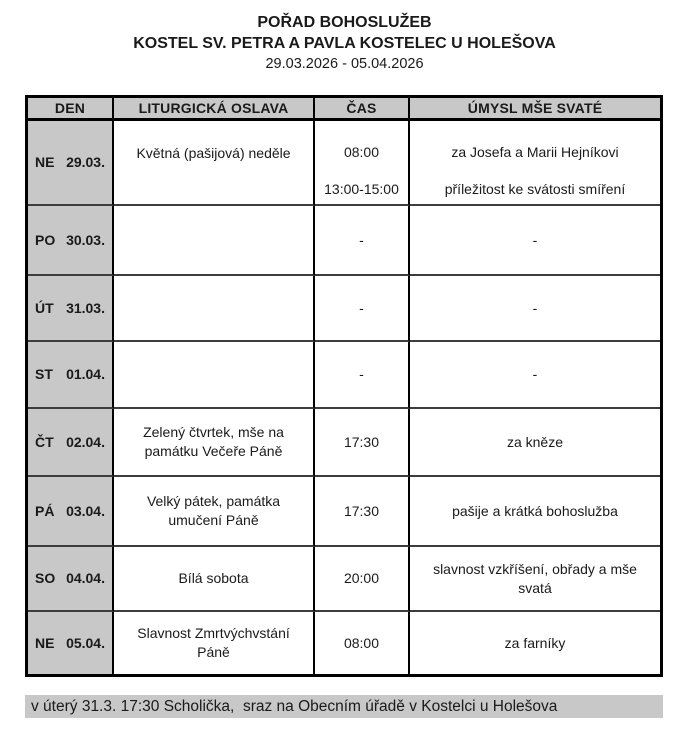 The image size is (689, 735). I want to click on intention-cell: slavnost vzkříšení, obřady a mše svatá, so click(535, 579).